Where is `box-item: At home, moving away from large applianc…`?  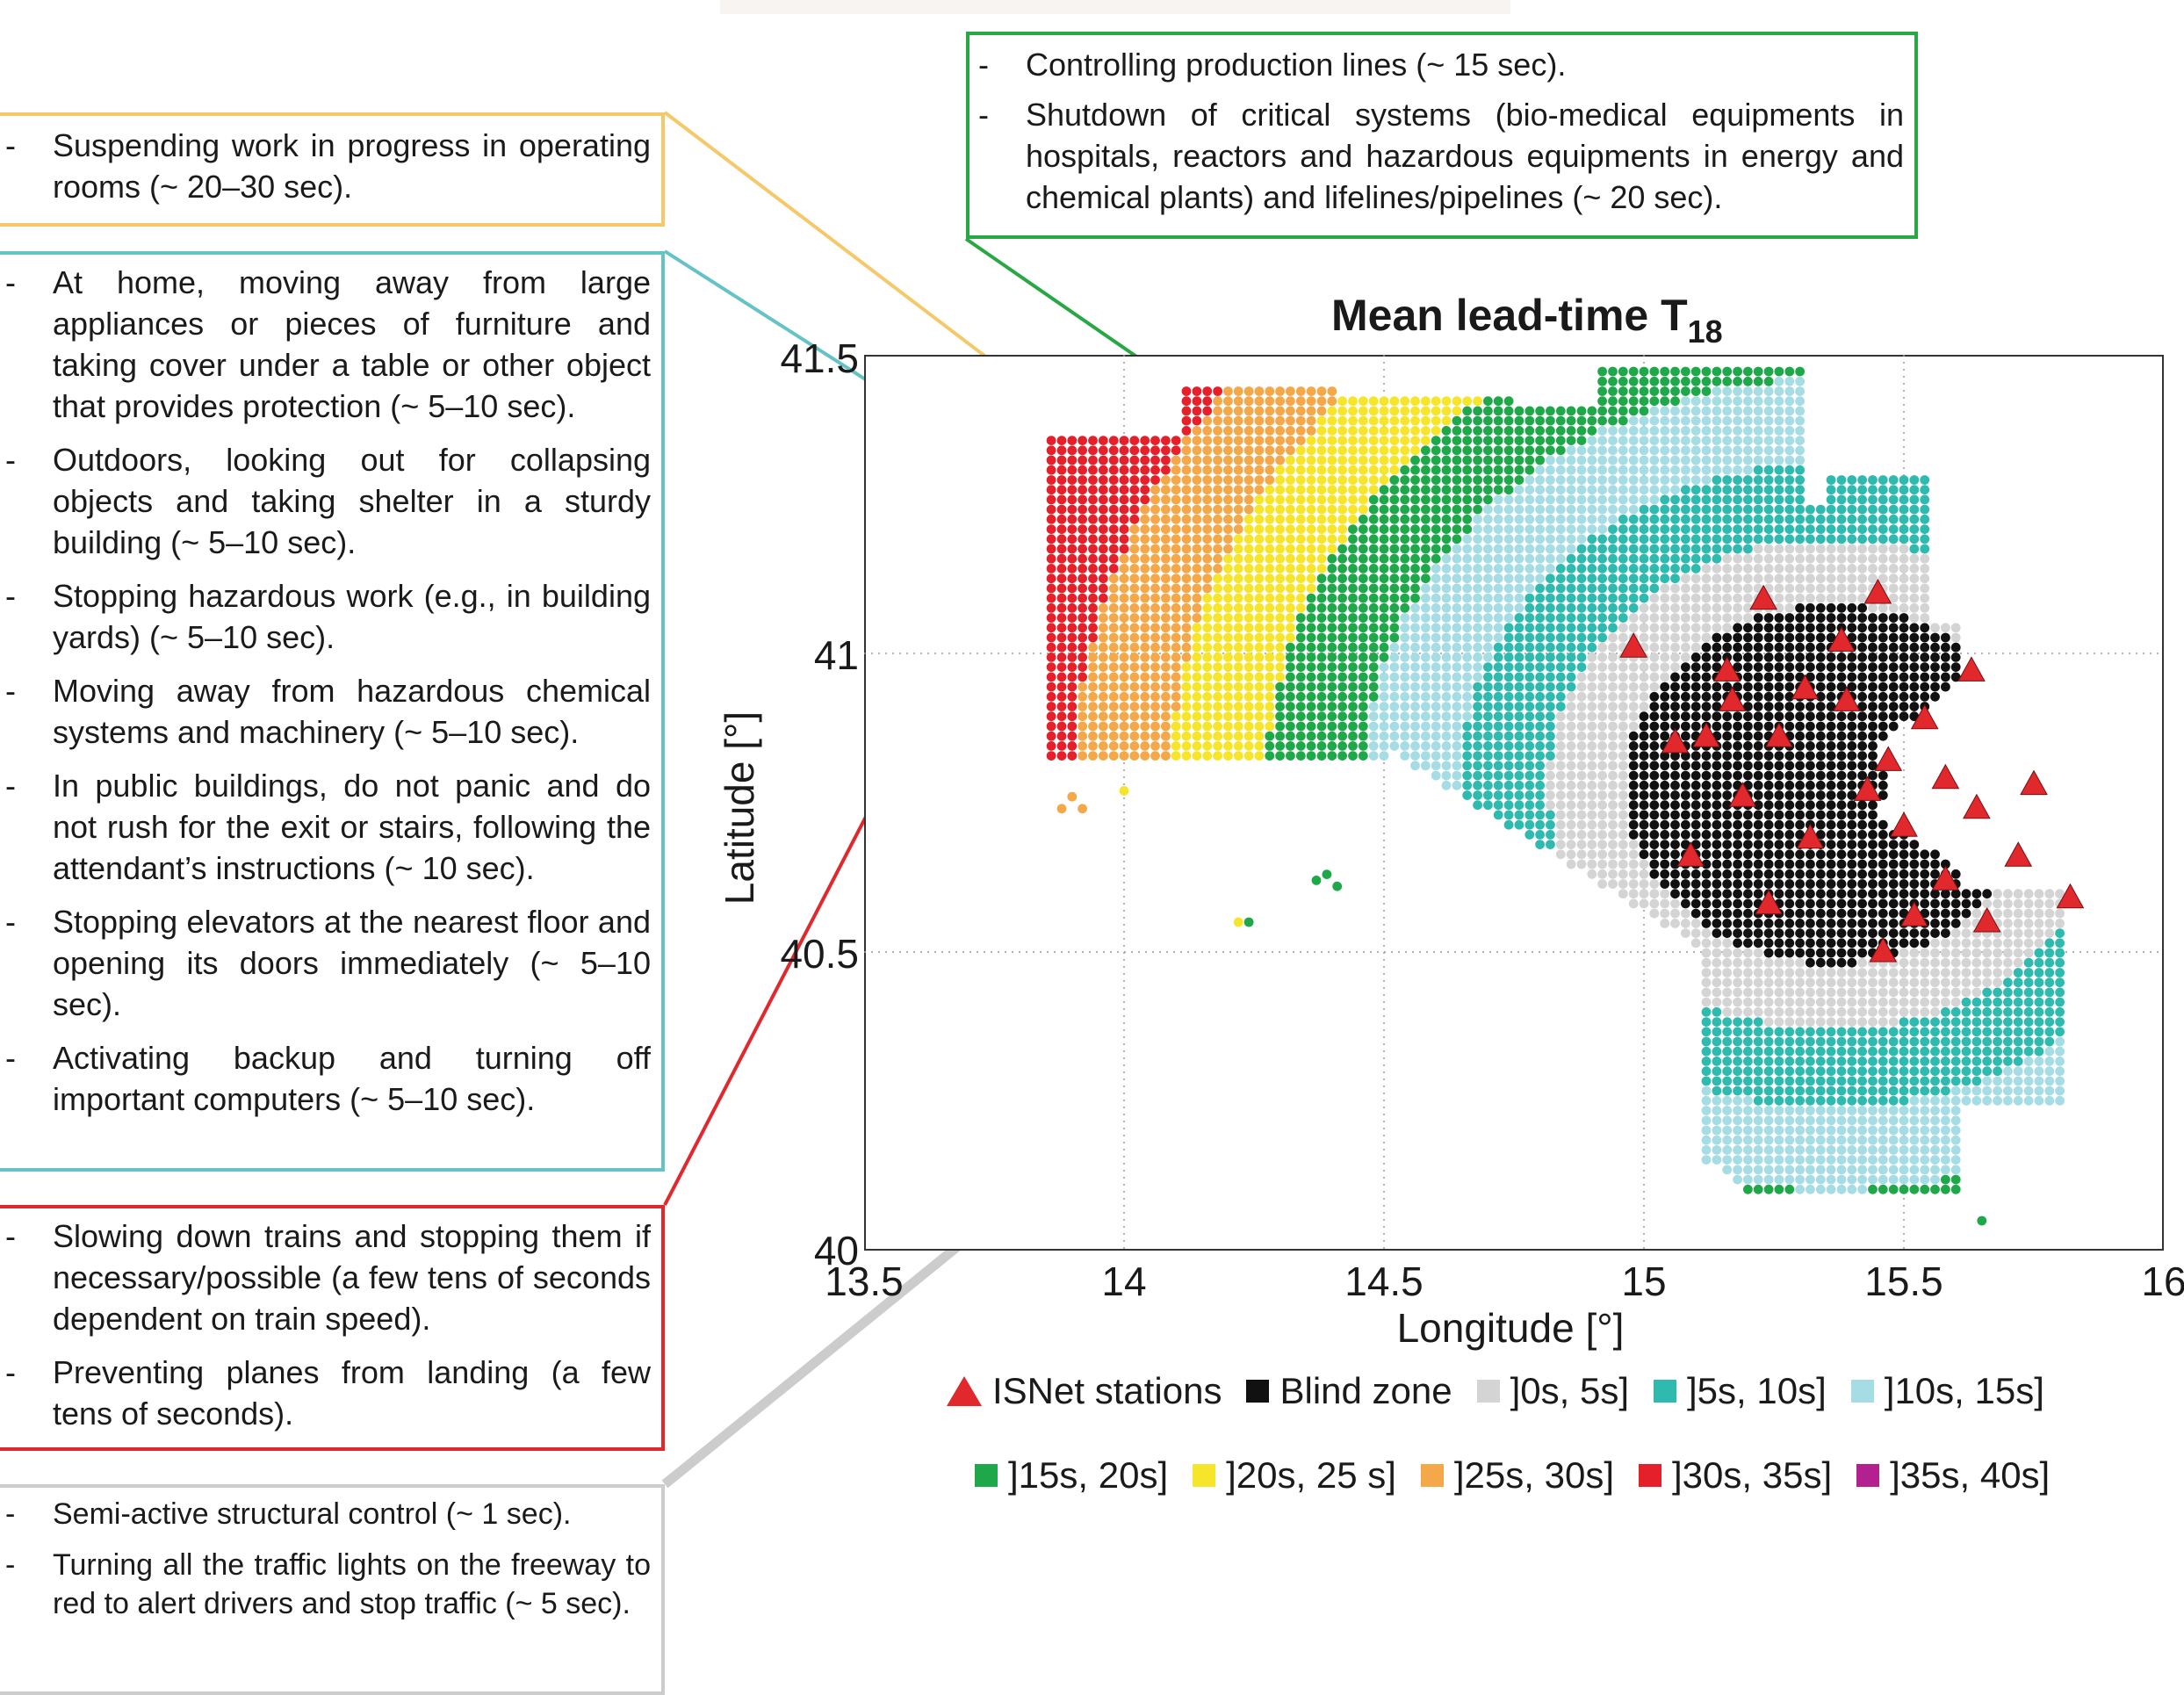 box-item: At home, moving away from large applianc… is located at coordinates (325, 344).